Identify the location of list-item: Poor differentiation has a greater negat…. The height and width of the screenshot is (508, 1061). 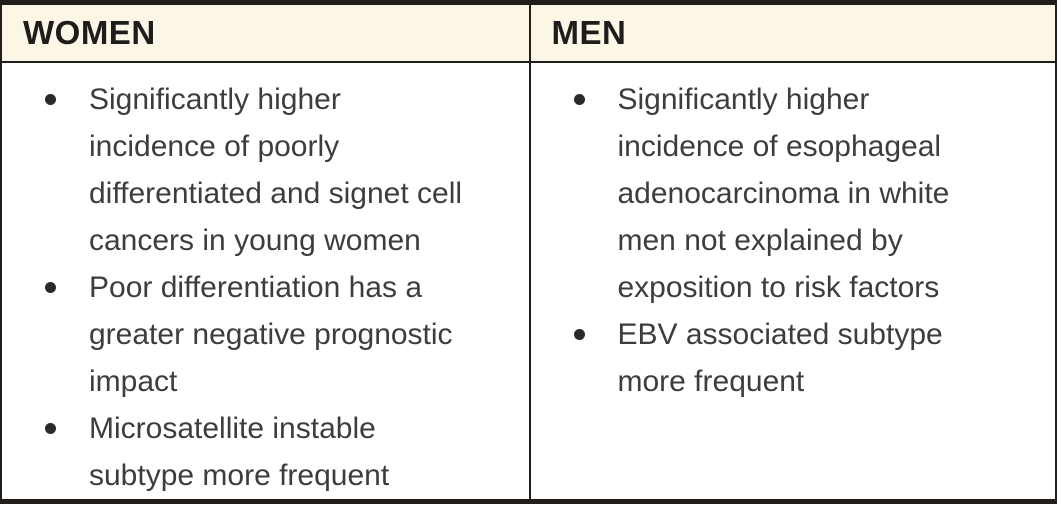
(265, 334).